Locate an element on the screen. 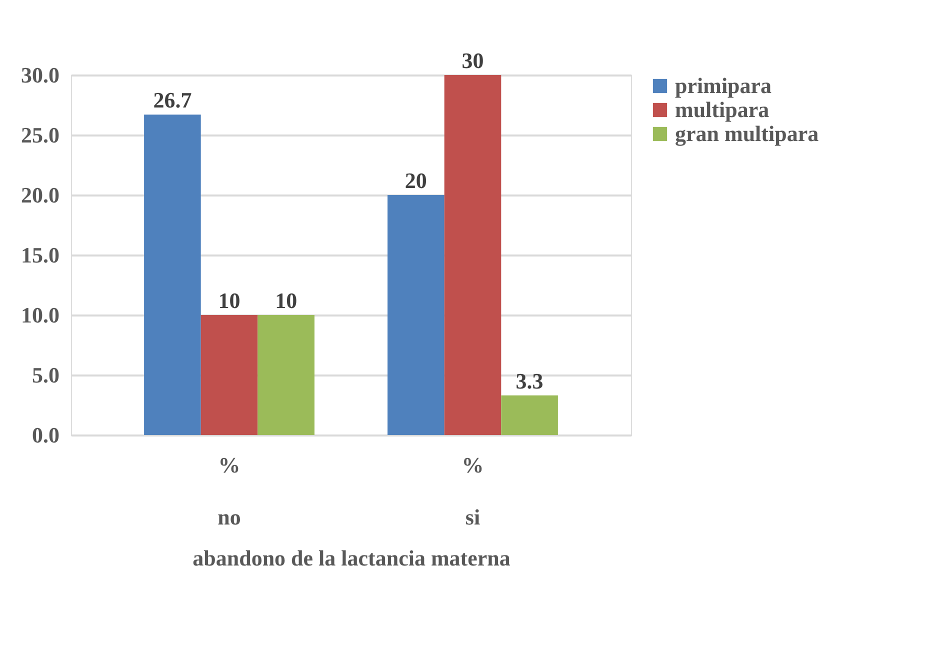 The width and height of the screenshot is (933, 646). x-axis-title: abandono de la lactancia materna is located at coordinates (351, 558).